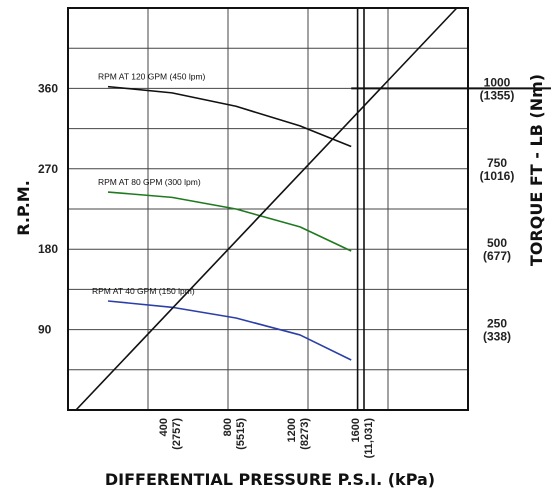  Describe the element at coordinates (164, 427) in the screenshot. I see `x-tick-label: 400` at that location.